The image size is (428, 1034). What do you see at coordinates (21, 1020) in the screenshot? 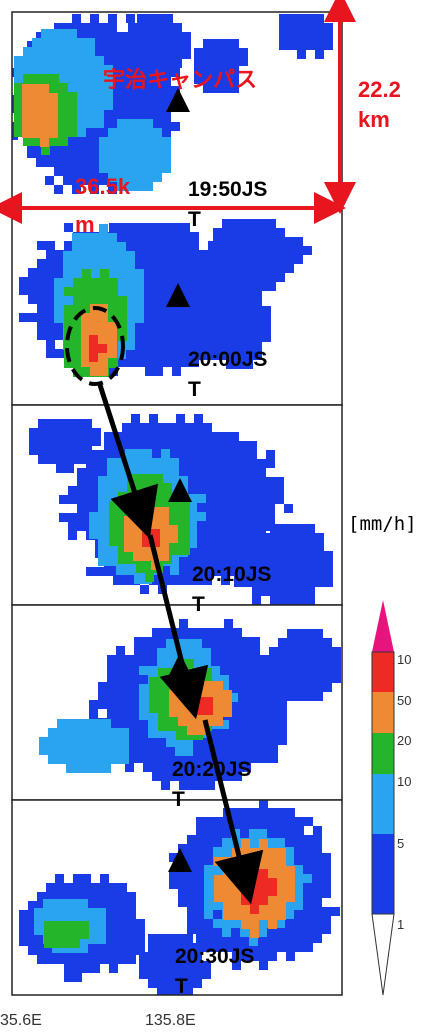
I see `longitude-label-left: 35.6E` at bounding box center [21, 1020].